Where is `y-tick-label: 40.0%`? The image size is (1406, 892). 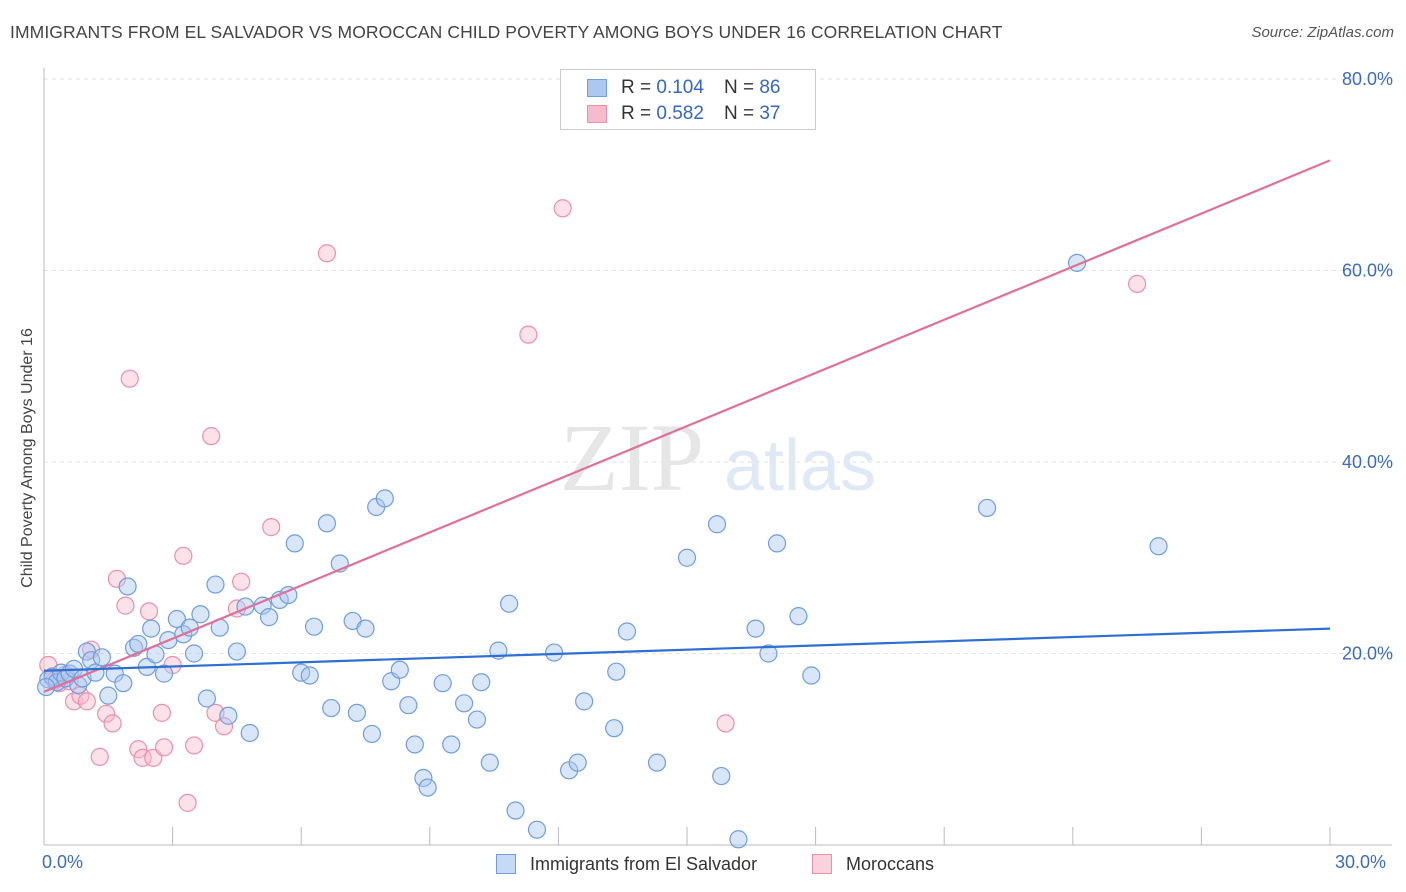
y-tick-label: 40.0% is located at coordinates (1367, 462).